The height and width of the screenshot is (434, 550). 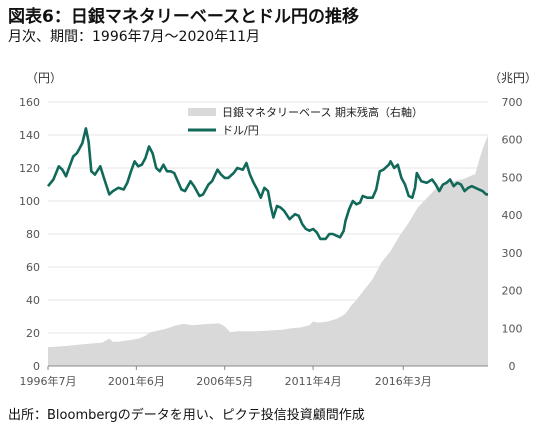 I want to click on right-axis-tick-label: 100, so click(x=512, y=328).